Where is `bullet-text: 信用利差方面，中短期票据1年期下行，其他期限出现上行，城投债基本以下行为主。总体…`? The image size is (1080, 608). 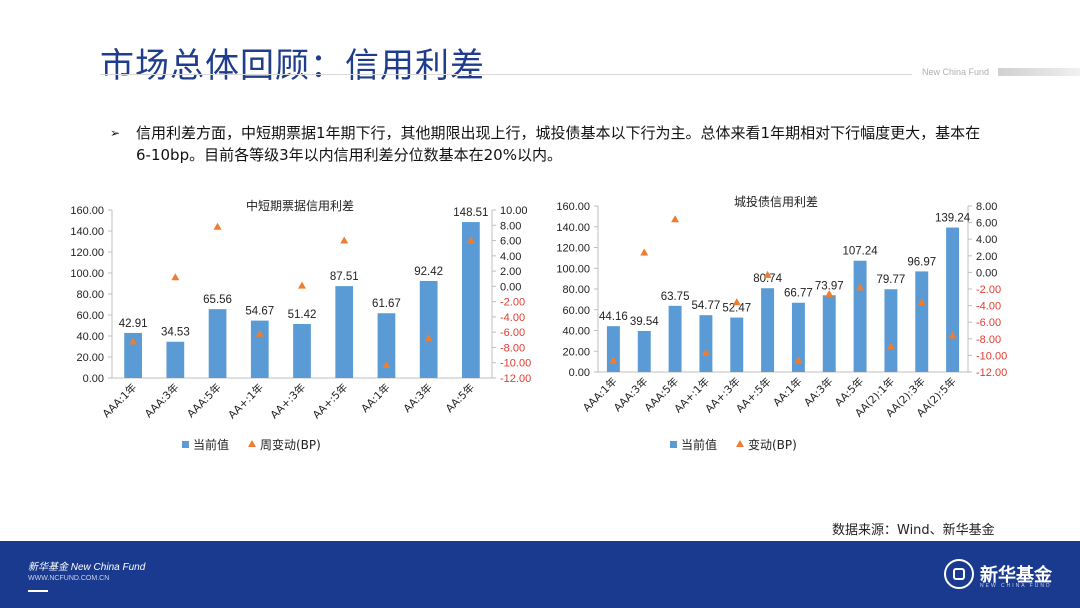
bullet-text: 信用利差方面，中短期票据1年期下行，其他期限出现上行，城投债基本以下行为主。总体… is located at coordinates (558, 144).